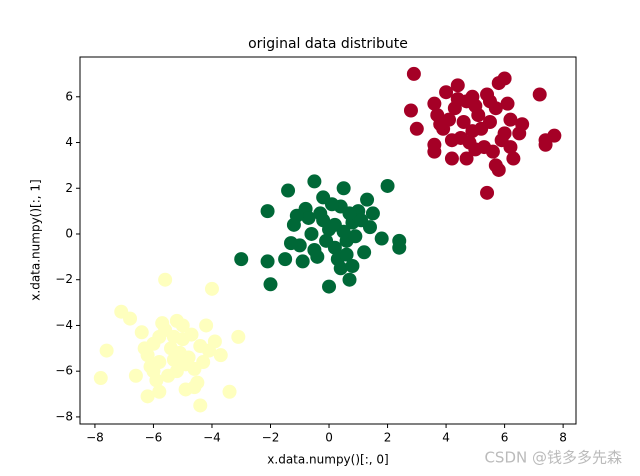 Image resolution: width=640 pixels, height=476 pixels. Describe the element at coordinates (69, 96) in the screenshot. I see `y-tick-label: 6` at that location.